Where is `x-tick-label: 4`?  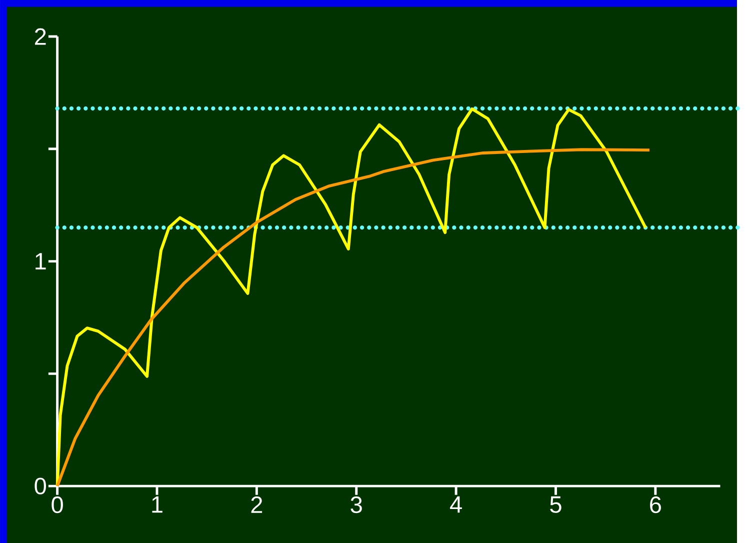
x-tick-label: 4 is located at coordinates (456, 504).